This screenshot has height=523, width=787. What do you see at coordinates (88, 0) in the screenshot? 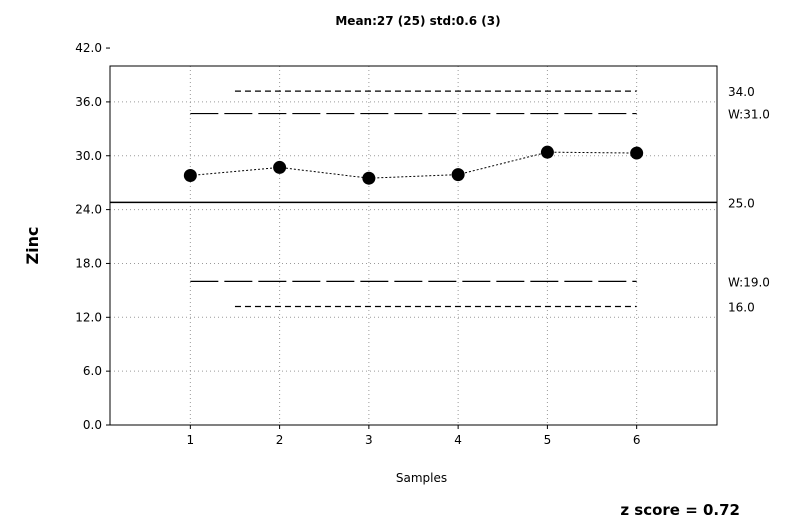
I see `y-tick-label: 48.0` at bounding box center [88, 0].